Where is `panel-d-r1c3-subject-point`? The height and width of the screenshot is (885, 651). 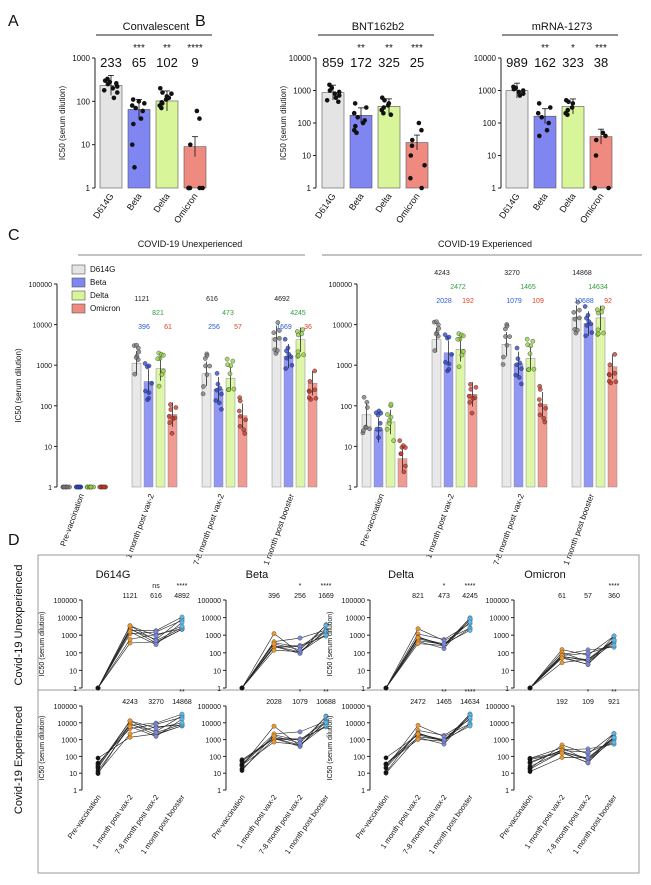 panel-d-r1c3-subject-point is located at coordinates (588, 752).